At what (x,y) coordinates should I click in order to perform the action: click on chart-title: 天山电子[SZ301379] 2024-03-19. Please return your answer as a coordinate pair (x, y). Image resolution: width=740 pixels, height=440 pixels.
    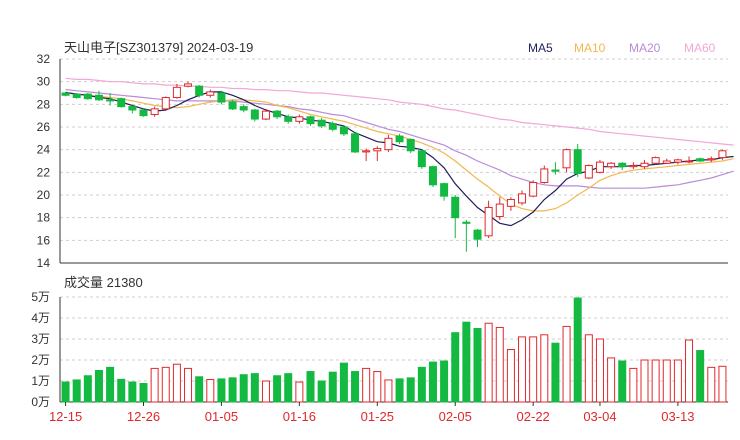
    Looking at the image, I should click on (158, 47).